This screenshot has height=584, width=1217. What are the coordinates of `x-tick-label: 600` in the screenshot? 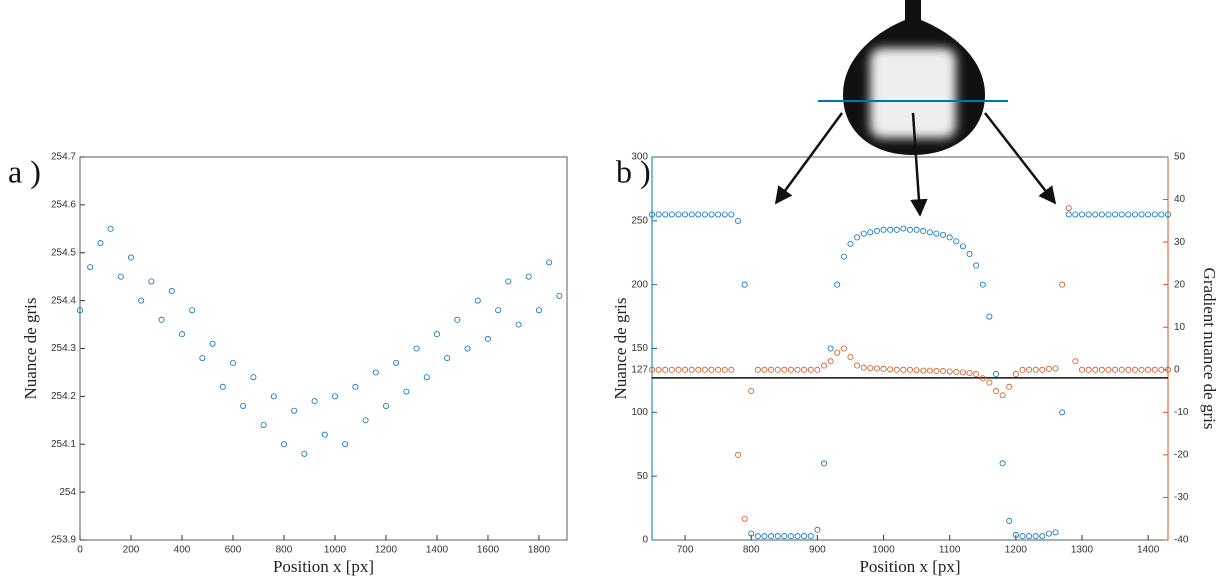 It's located at (233, 550).